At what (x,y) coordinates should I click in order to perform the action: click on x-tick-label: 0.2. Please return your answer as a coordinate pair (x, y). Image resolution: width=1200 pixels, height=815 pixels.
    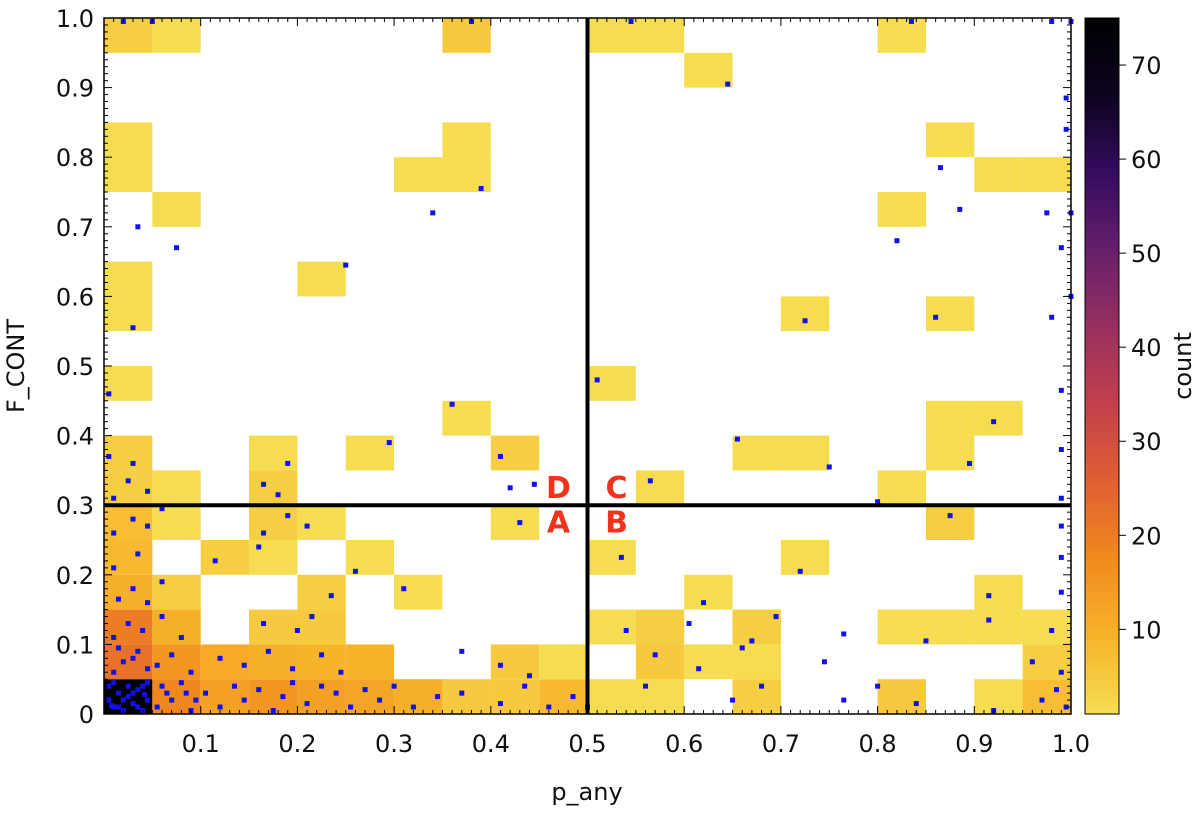
    Looking at the image, I should click on (297, 744).